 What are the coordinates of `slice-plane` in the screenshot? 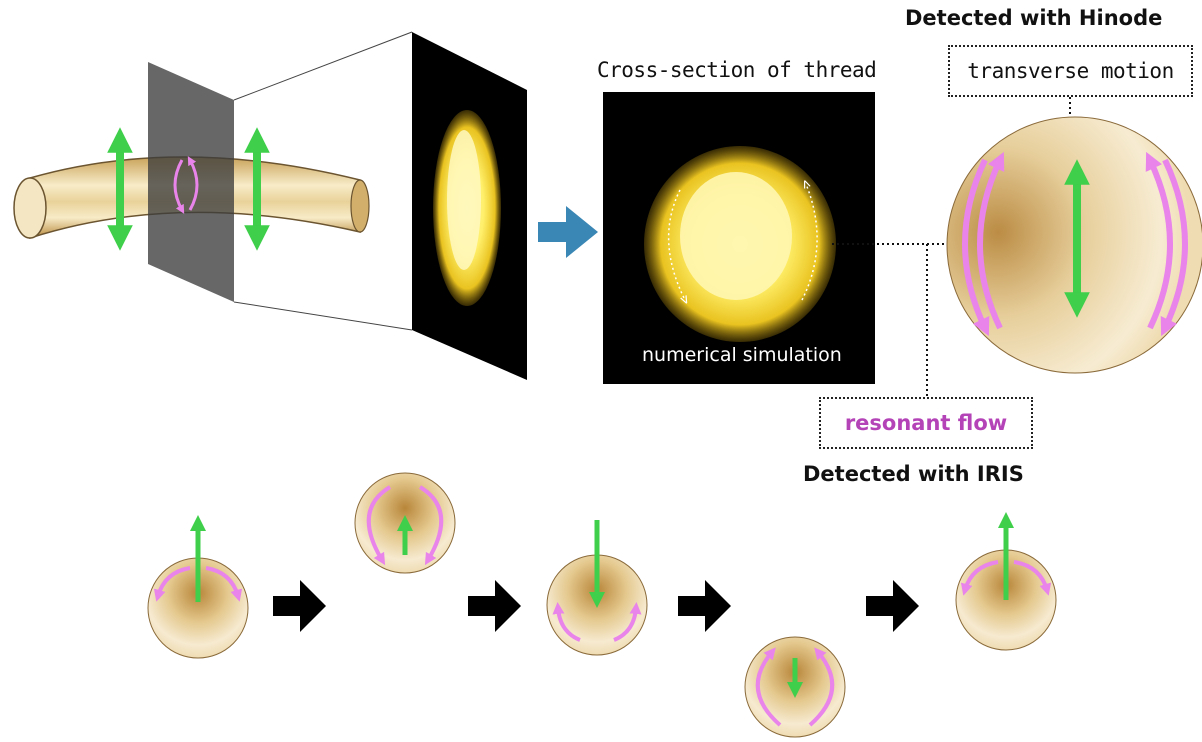 It's located at (191, 182).